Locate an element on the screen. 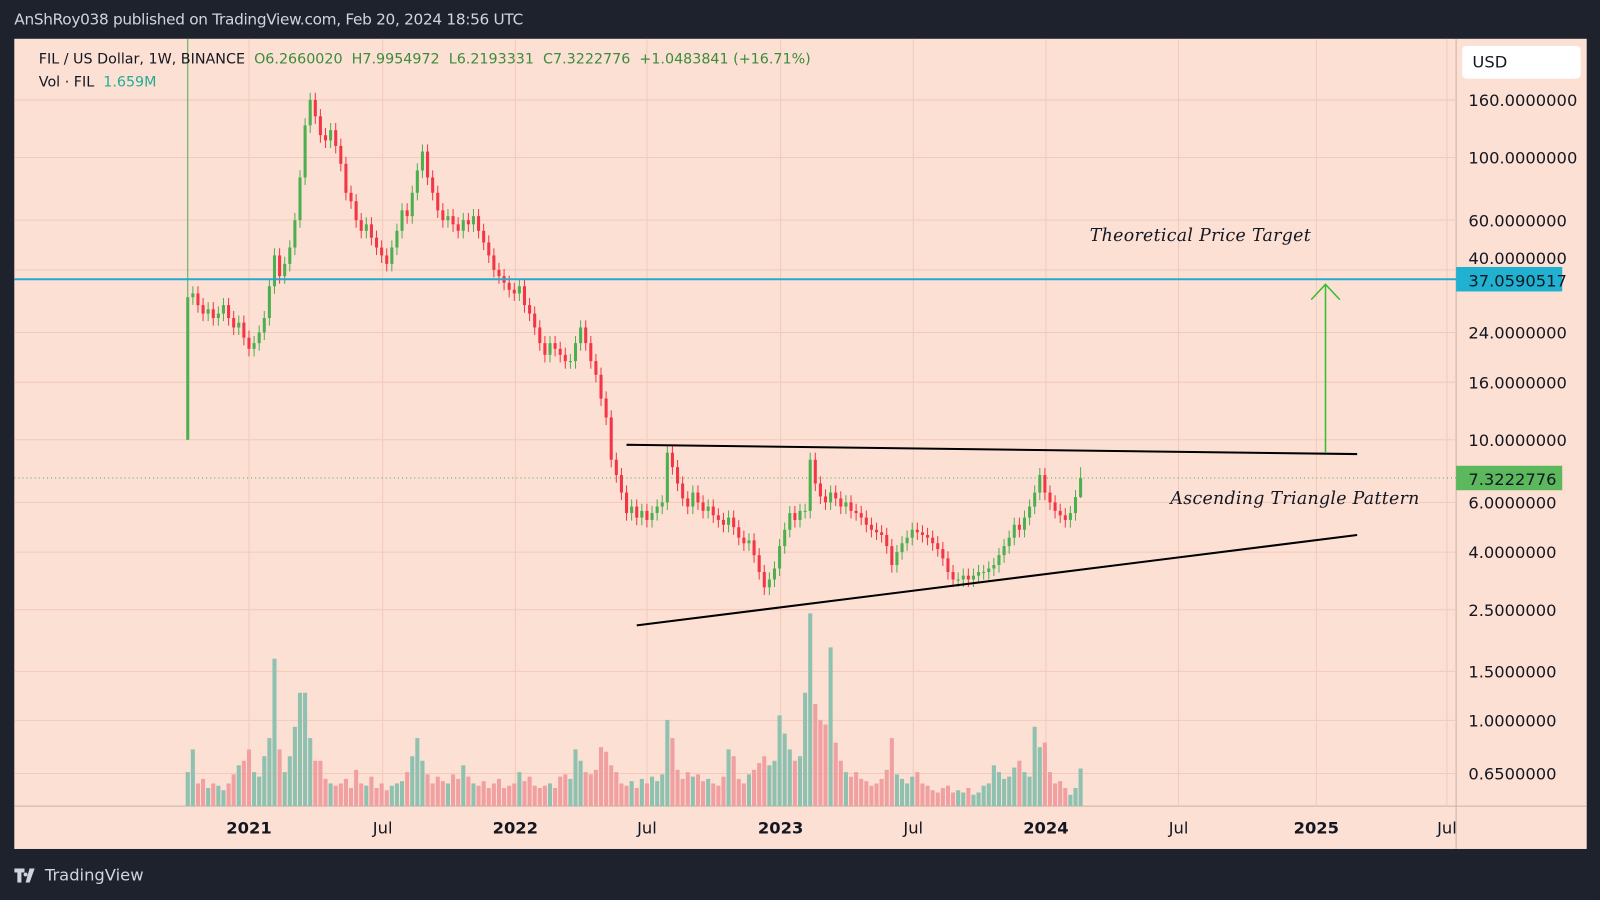 This screenshot has height=900, width=1600. last-price-label: 7.3222776 is located at coordinates (1512, 479).